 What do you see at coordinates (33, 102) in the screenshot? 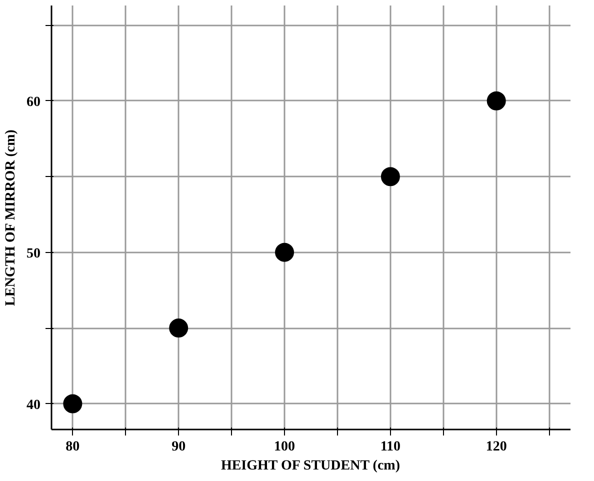
I see `y-tick-label: 60` at bounding box center [33, 102].